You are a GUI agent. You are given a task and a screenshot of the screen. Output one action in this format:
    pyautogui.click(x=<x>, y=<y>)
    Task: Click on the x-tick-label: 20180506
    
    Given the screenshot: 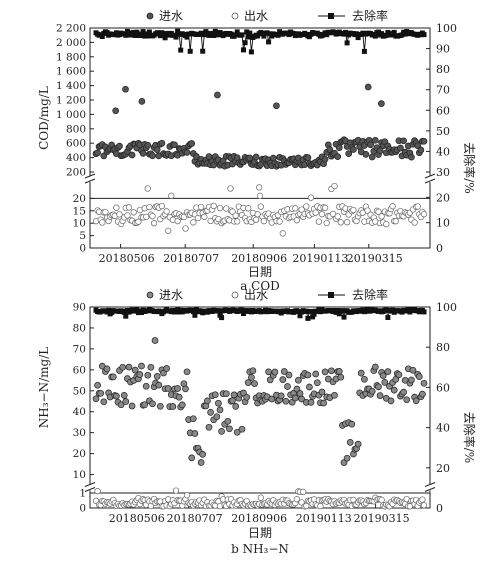 What is the action you would take?
    pyautogui.click(x=137, y=518)
    